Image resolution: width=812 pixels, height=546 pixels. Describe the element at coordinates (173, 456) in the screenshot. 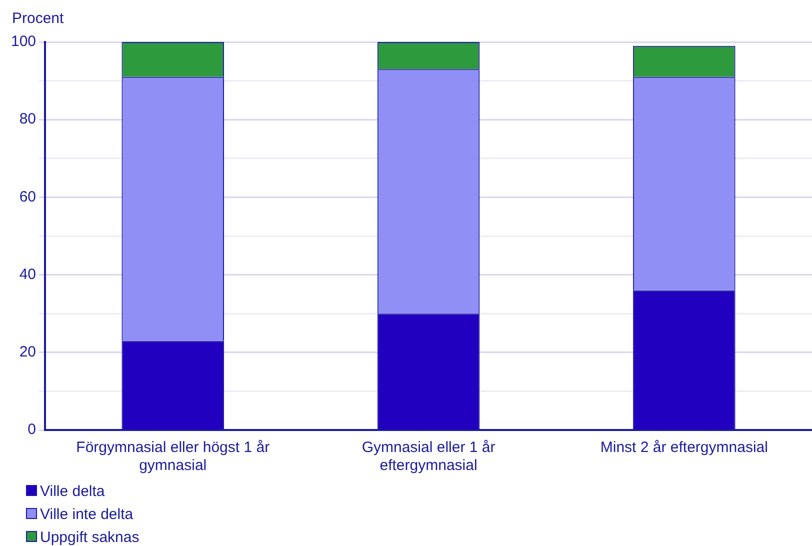

I see `x-tick-label: Förgymnasial eller högst 1 år gymnasial` at that location.